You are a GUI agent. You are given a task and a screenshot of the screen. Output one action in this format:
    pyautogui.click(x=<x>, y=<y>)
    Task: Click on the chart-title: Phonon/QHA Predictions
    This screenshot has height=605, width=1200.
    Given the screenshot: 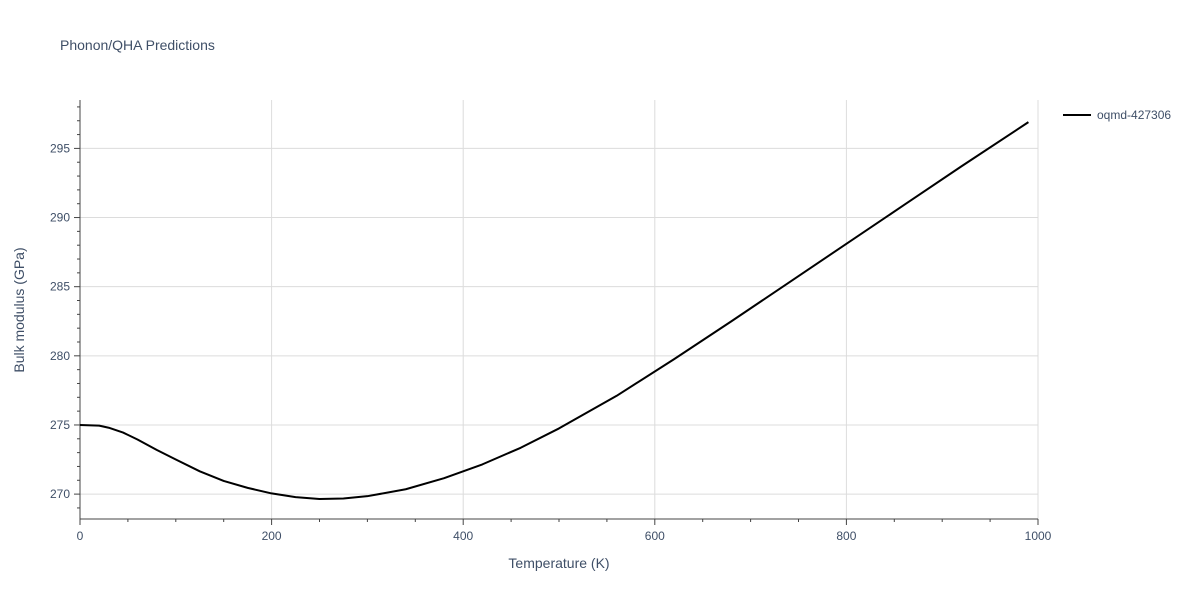 What is the action you would take?
    pyautogui.click(x=137, y=45)
    